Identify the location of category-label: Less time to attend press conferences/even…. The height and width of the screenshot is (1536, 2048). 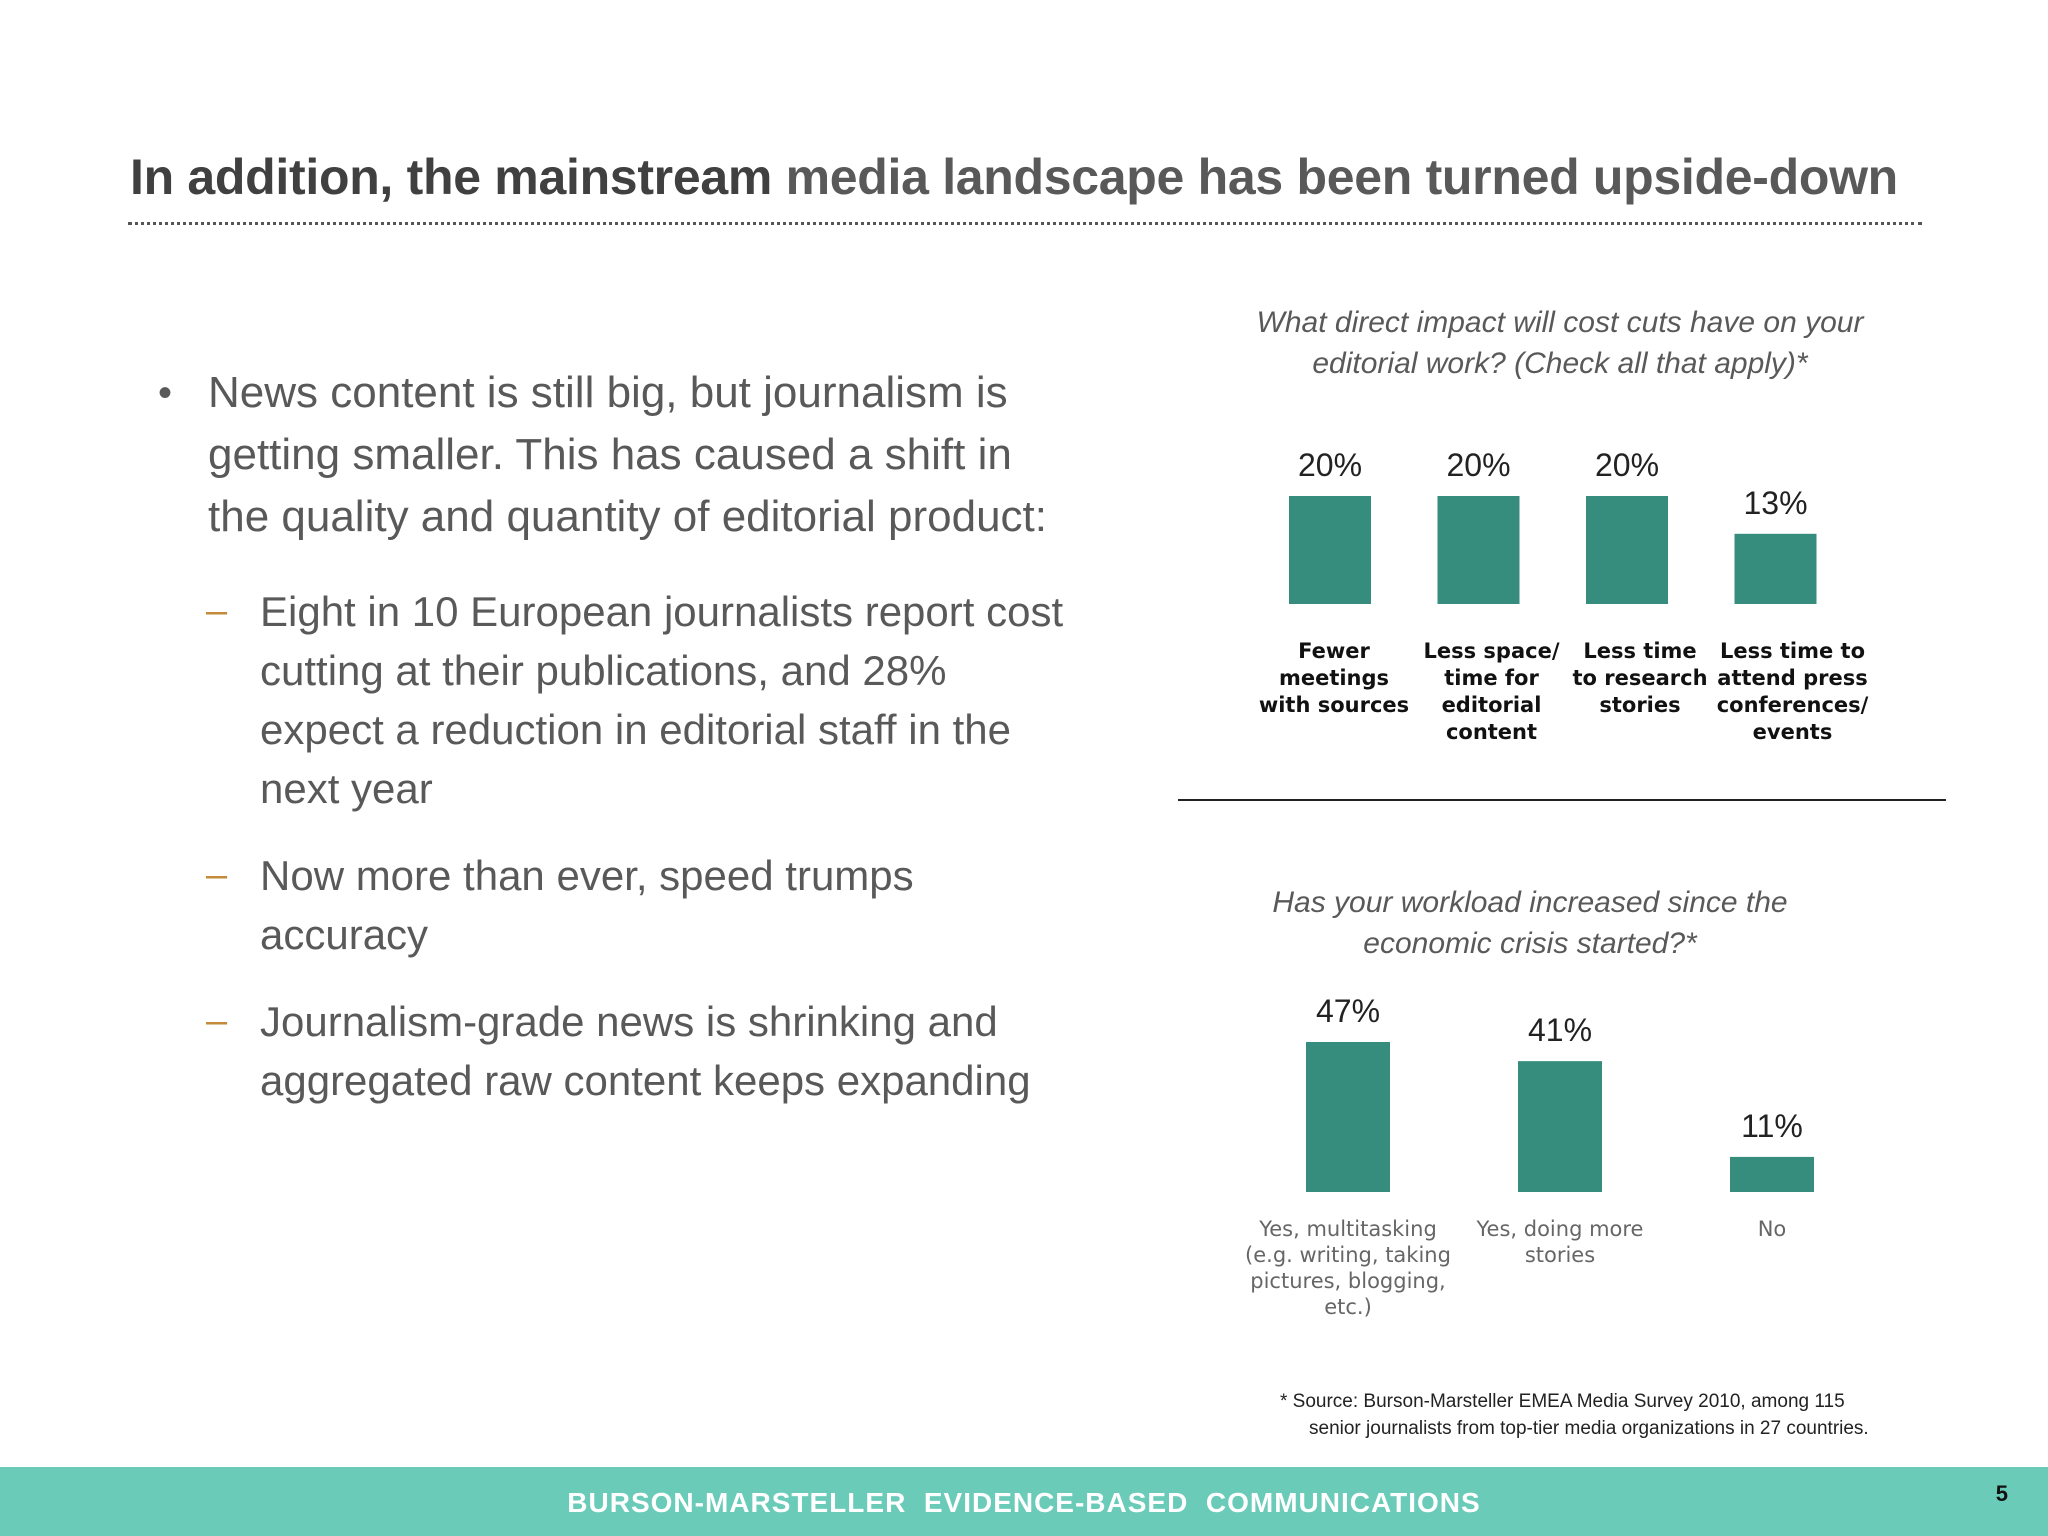
(1793, 691).